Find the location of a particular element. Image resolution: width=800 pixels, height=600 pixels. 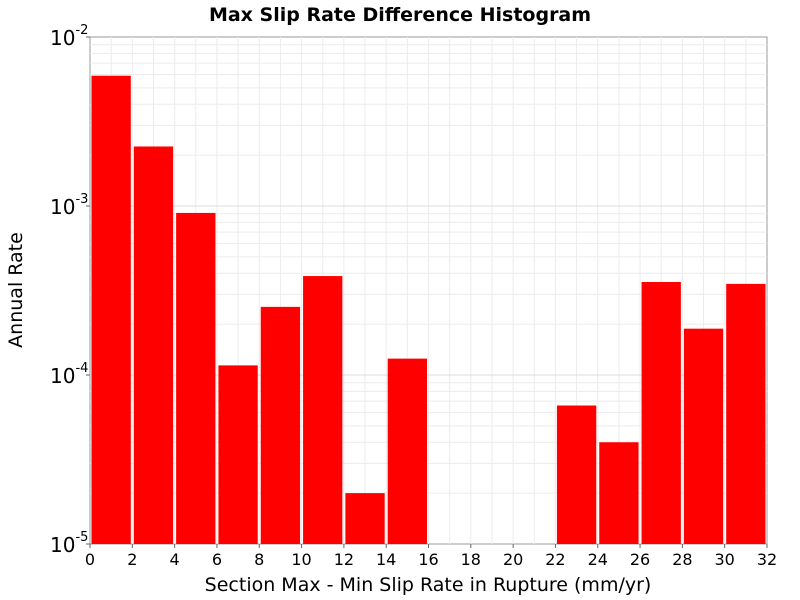

x-tick-label: 4 is located at coordinates (175, 559).